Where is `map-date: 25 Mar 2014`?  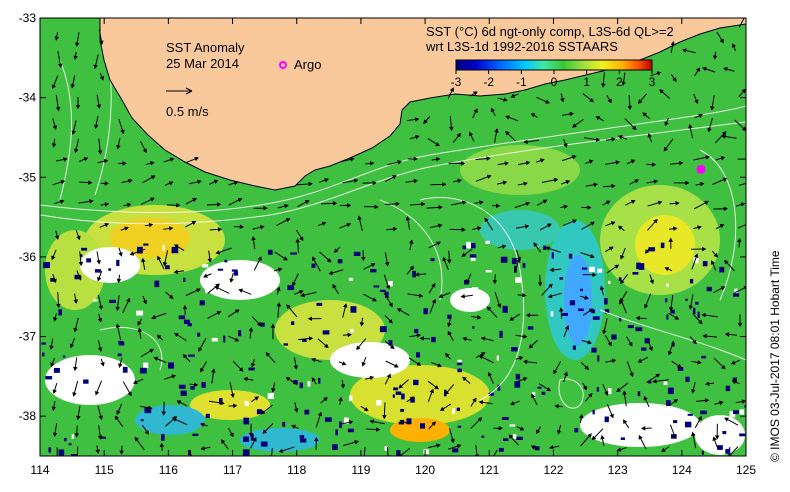
map-date: 25 Mar 2014 is located at coordinates (202, 63).